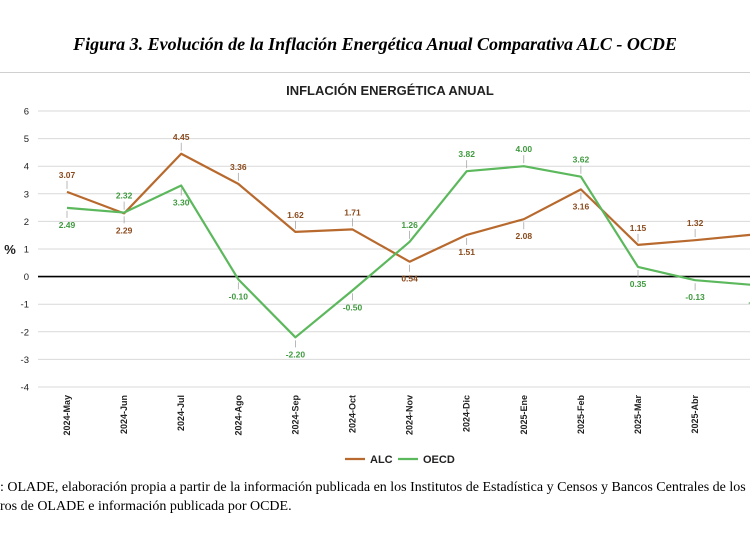  I want to click on data-label-oecd: 1.26, so click(409, 225).